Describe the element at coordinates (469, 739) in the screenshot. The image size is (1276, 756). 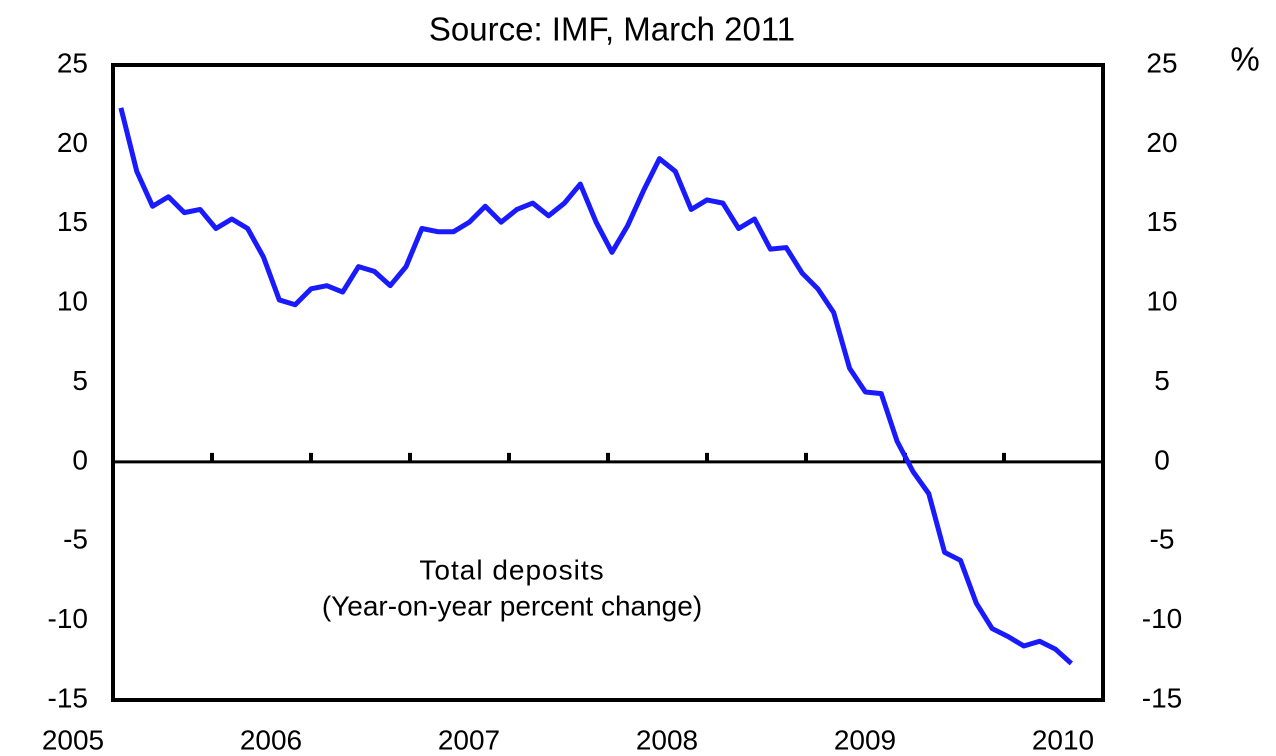
I see `x-tick-label: 2007` at that location.